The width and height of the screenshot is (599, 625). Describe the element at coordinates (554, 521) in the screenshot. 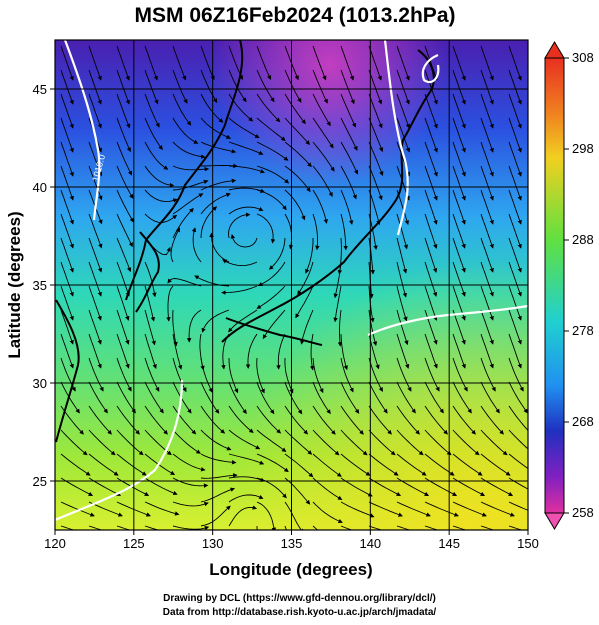

I see `colorbar-bottom-arrow` at that location.